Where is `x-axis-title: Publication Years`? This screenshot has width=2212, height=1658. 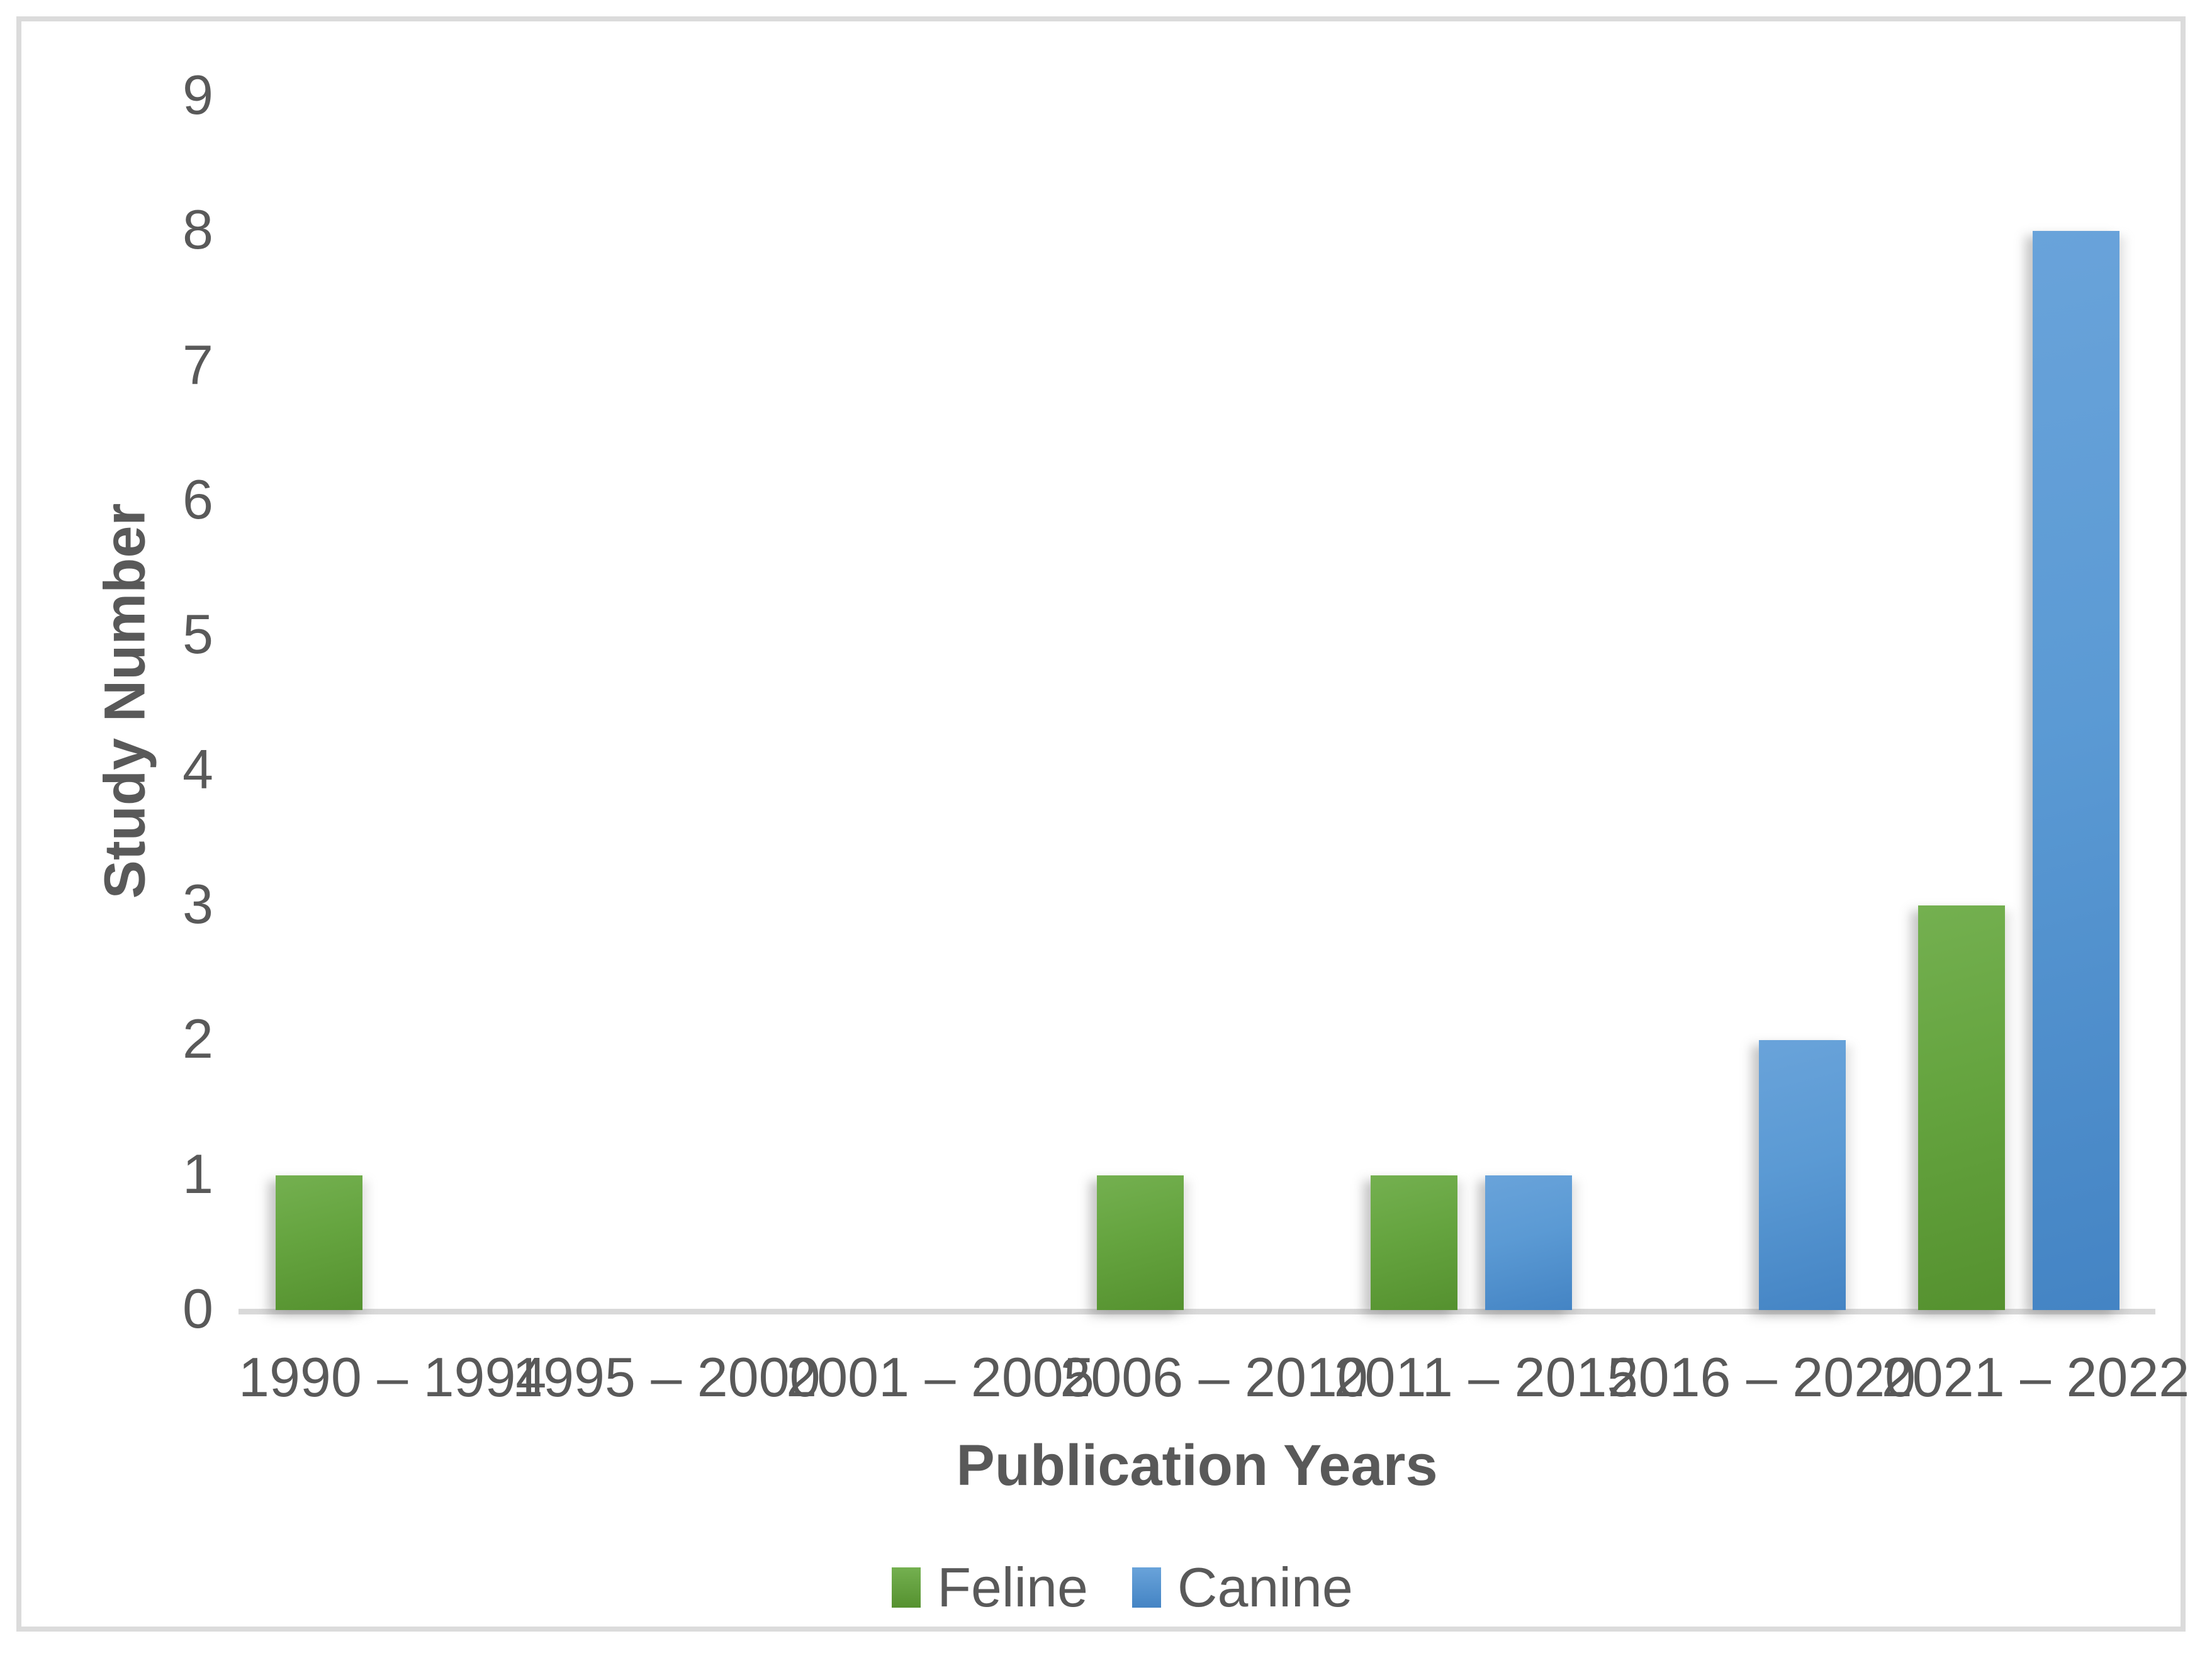 x-axis-title: Publication Years is located at coordinates (1197, 1465).